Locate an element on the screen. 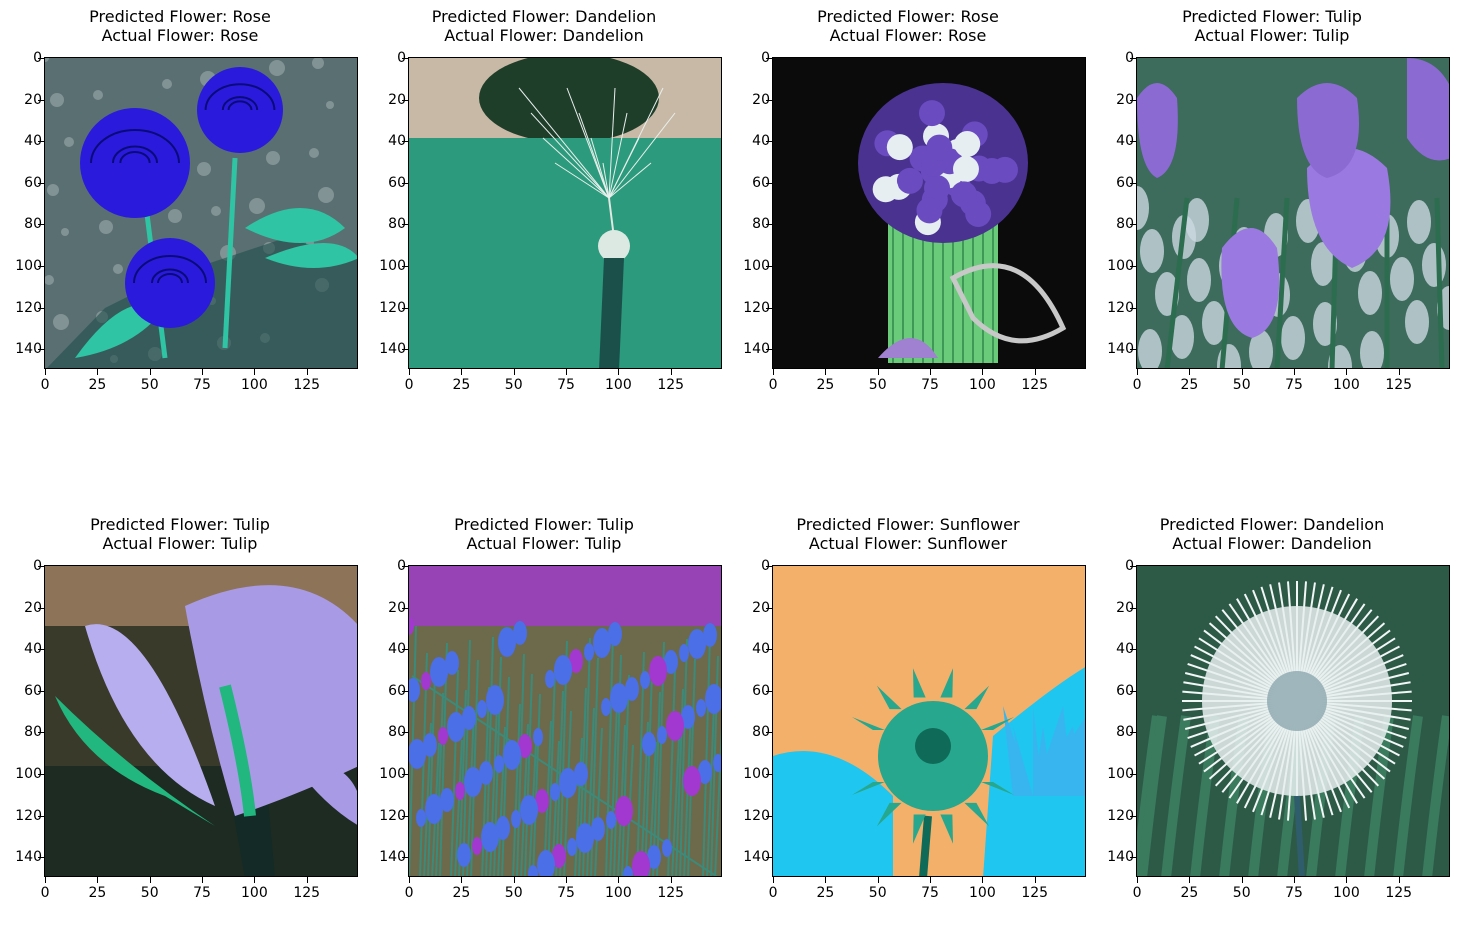 Image resolution: width=1460 pixels, height=935 pixels. actual-label: Actual Flower: Sunflower is located at coordinates (908, 543).